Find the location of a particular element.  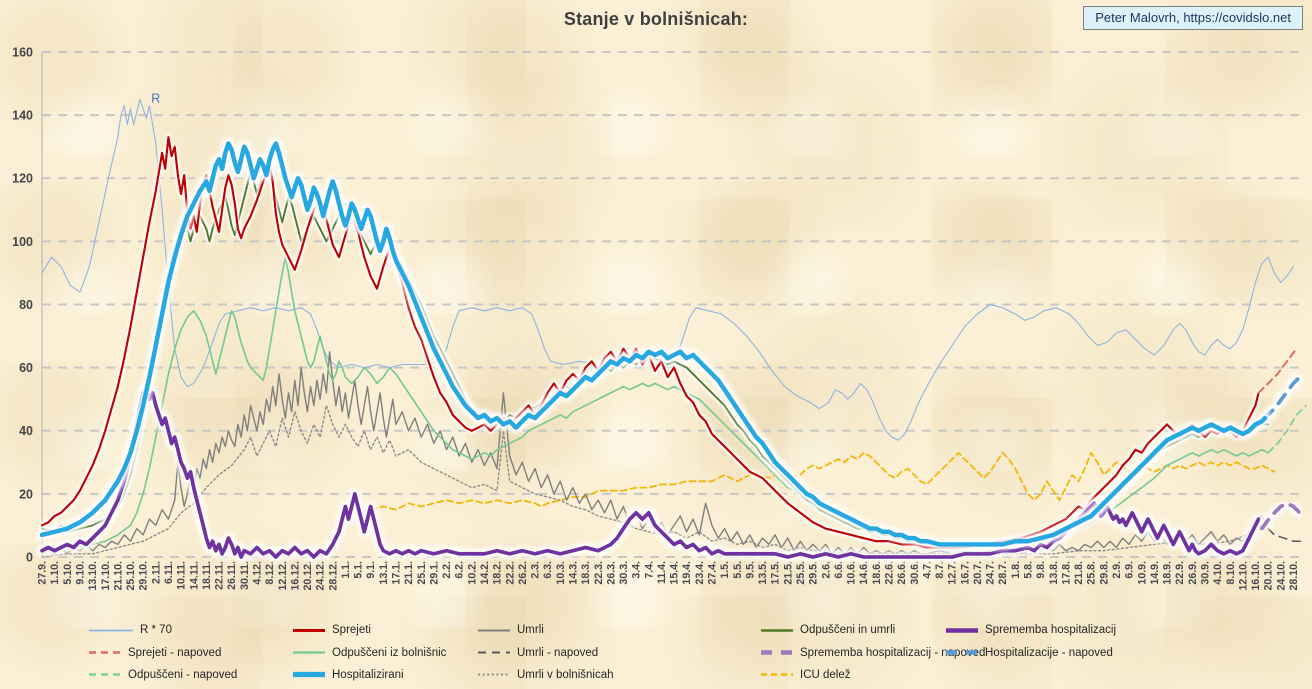

svg-text: 20.10. is located at coordinates (1269, 576).